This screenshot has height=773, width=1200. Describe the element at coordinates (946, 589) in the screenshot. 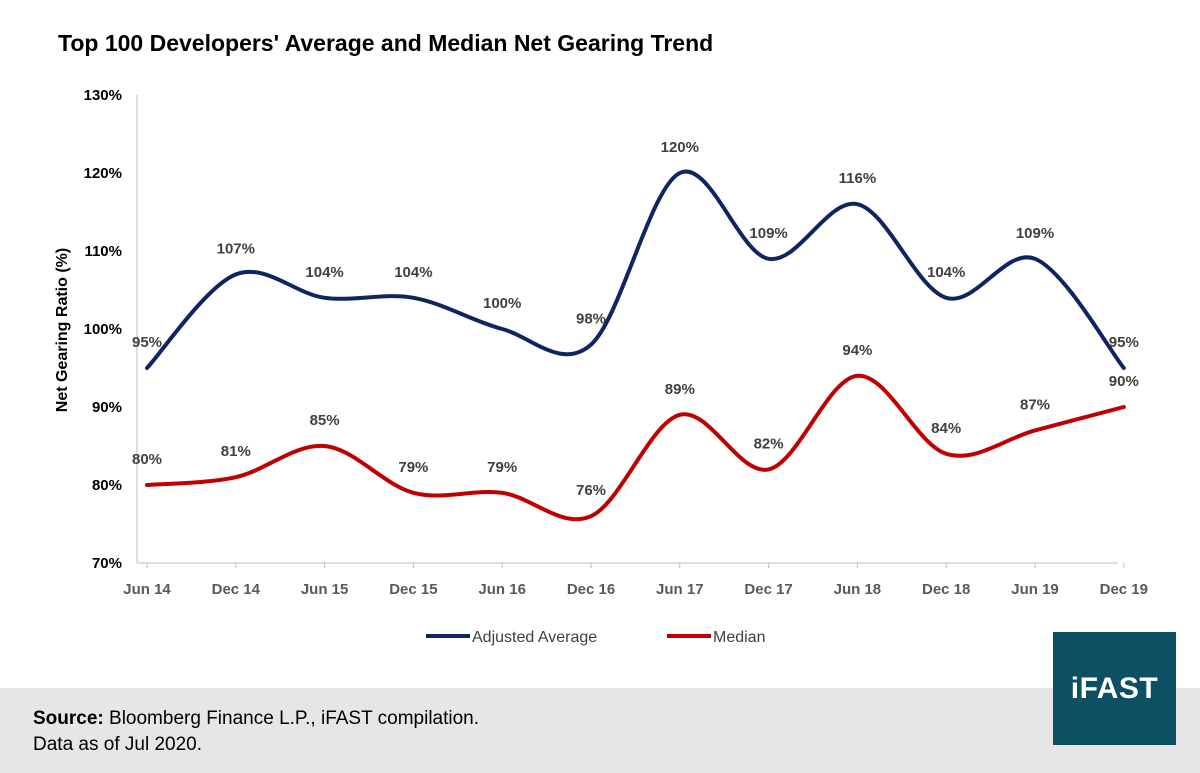

I see `x-tick-label: Dec 18` at that location.